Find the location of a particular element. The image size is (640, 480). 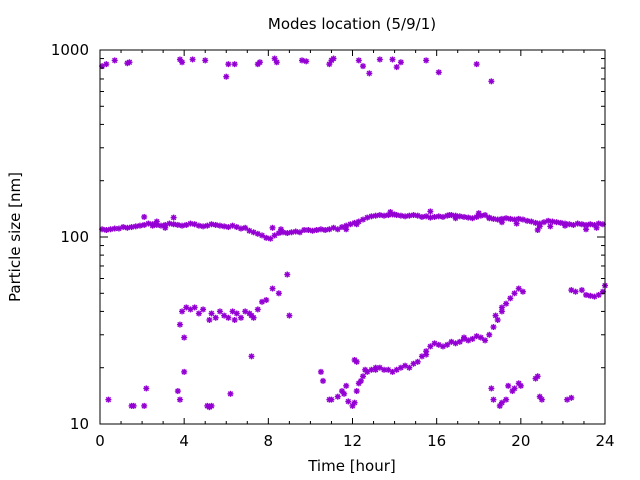

chart-title: Modes location (5/9/1) is located at coordinates (352, 24).